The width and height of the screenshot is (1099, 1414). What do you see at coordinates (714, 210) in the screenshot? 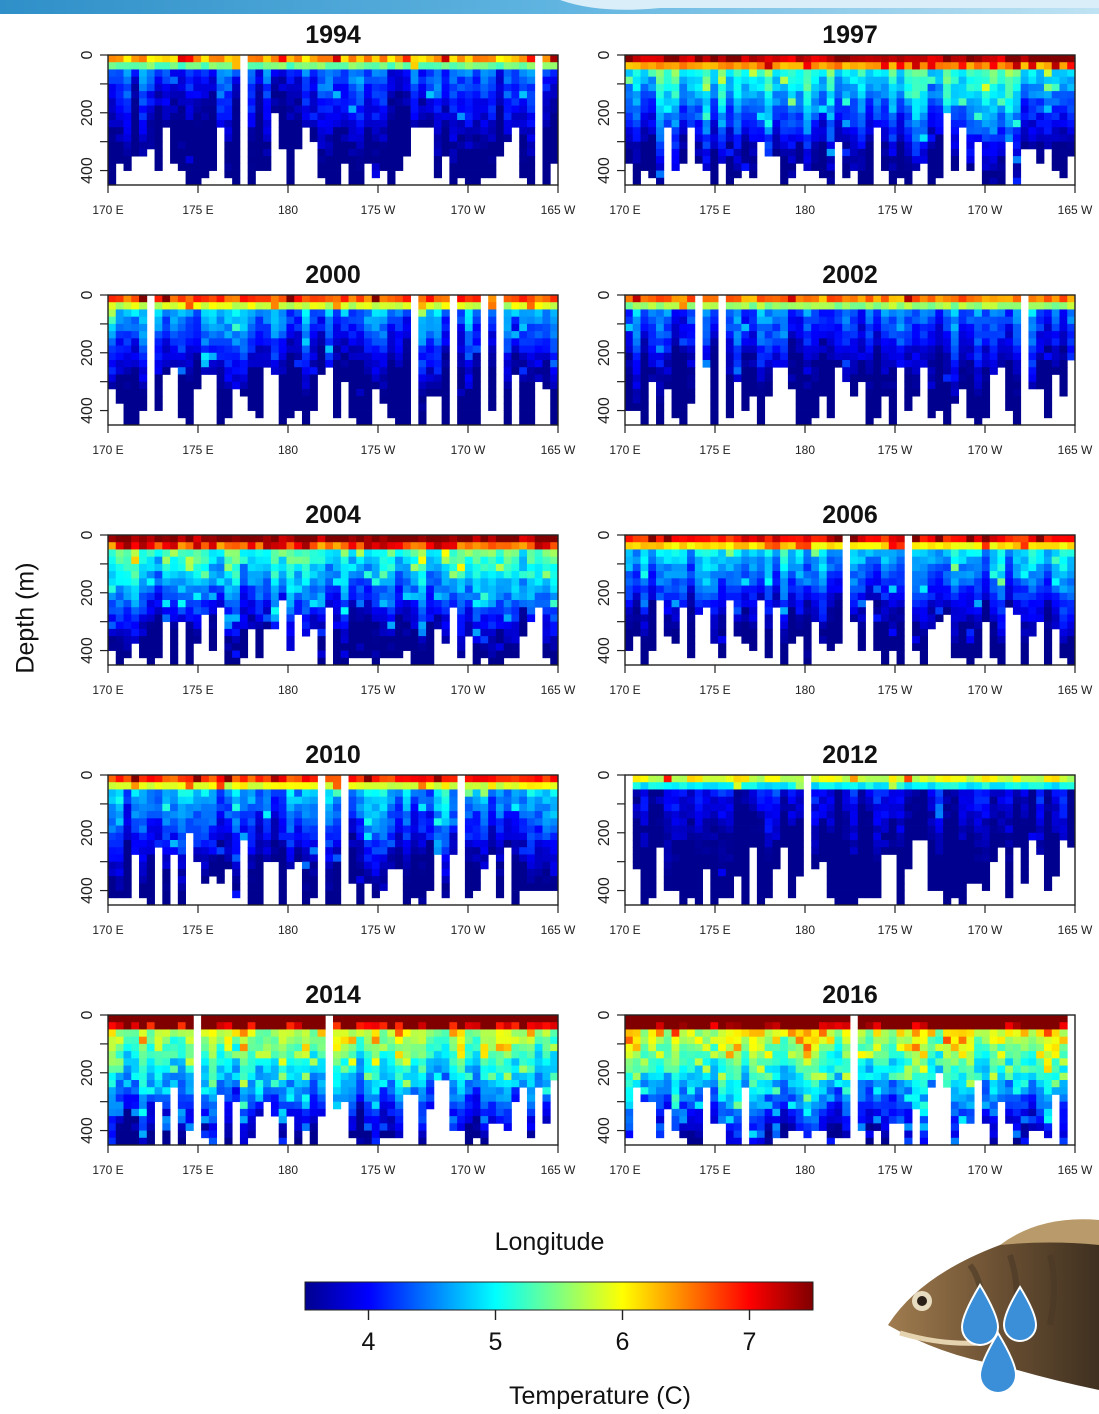
I see `x-tick-label: 175 E` at bounding box center [714, 210].